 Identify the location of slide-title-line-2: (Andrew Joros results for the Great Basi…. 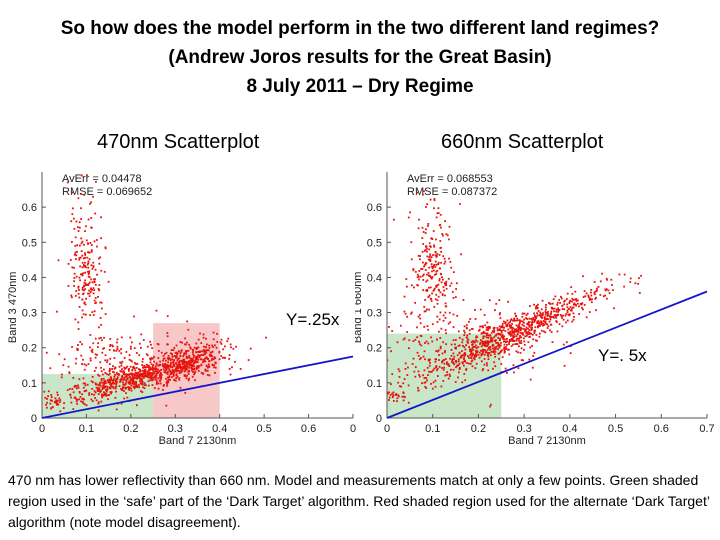
(360, 57).